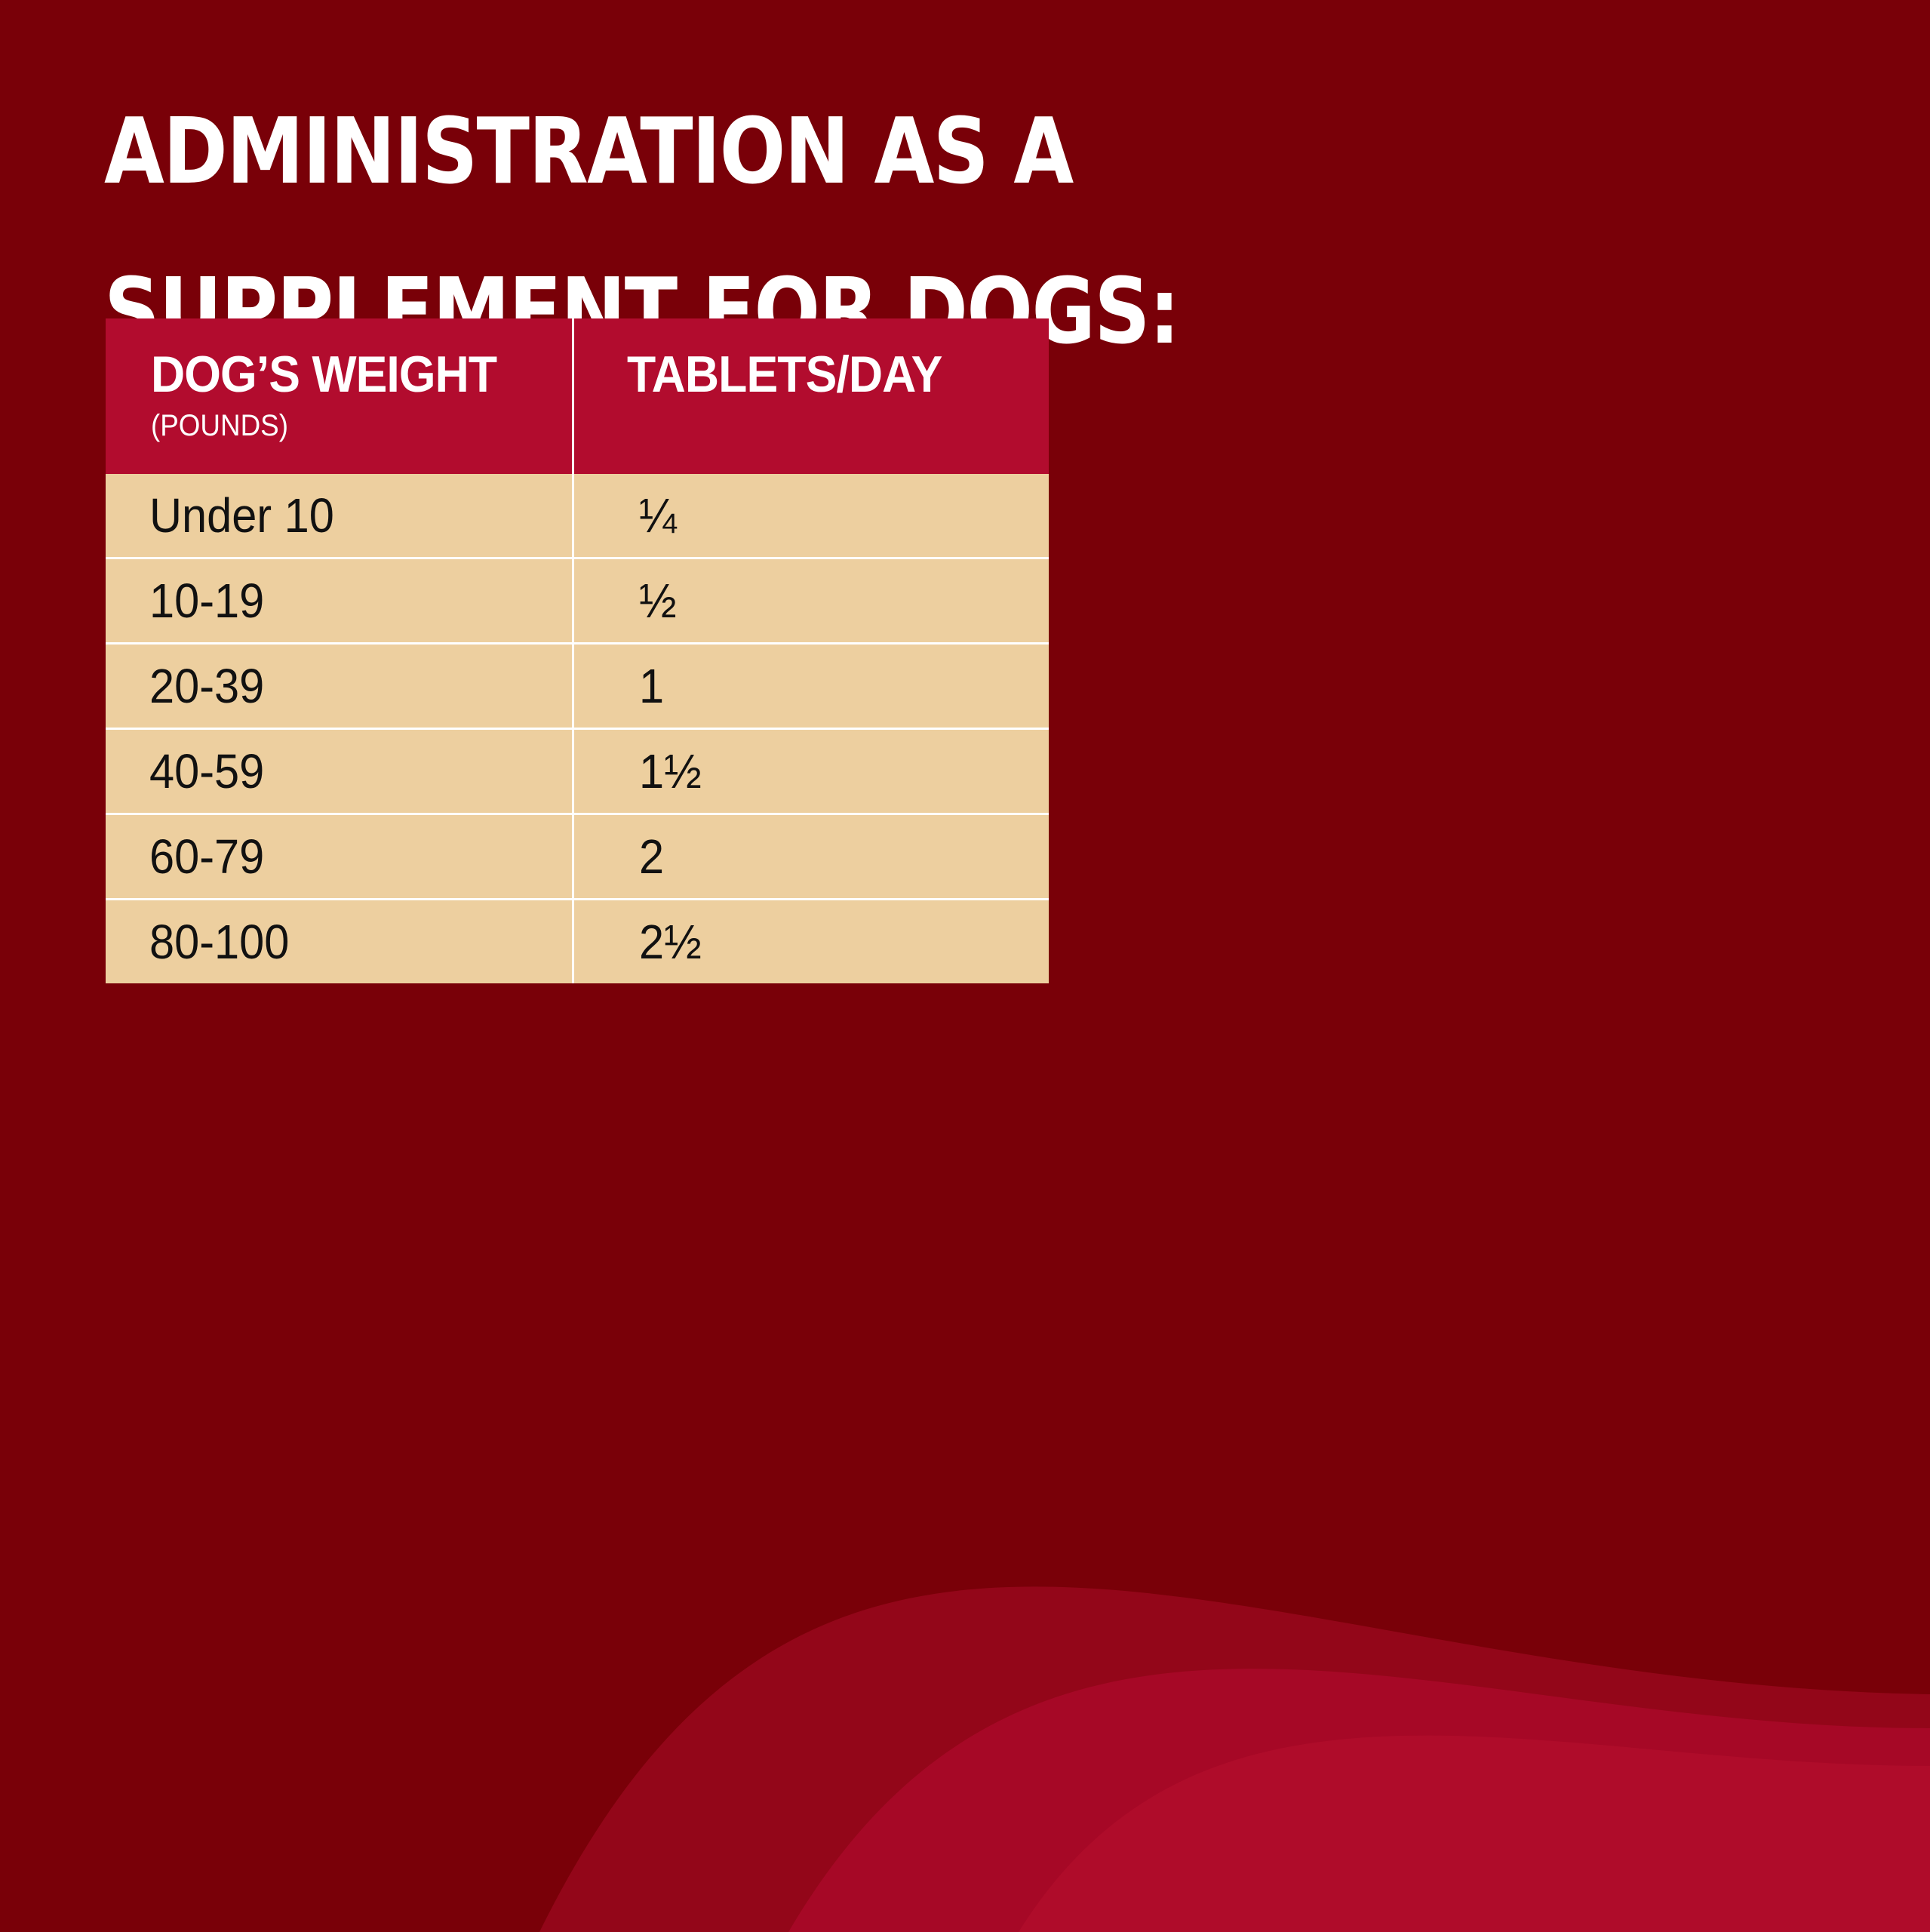 Image resolution: width=1930 pixels, height=1932 pixels. What do you see at coordinates (241, 515) in the screenshot?
I see `weight-value: Under 10` at bounding box center [241, 515].